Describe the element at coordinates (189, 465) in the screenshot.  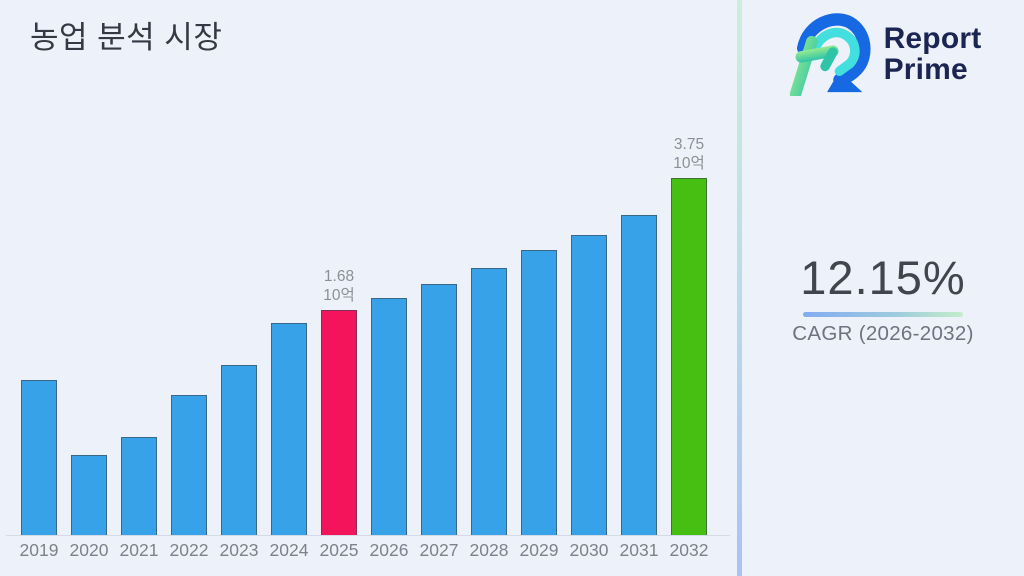
I see `bar-2022` at that location.